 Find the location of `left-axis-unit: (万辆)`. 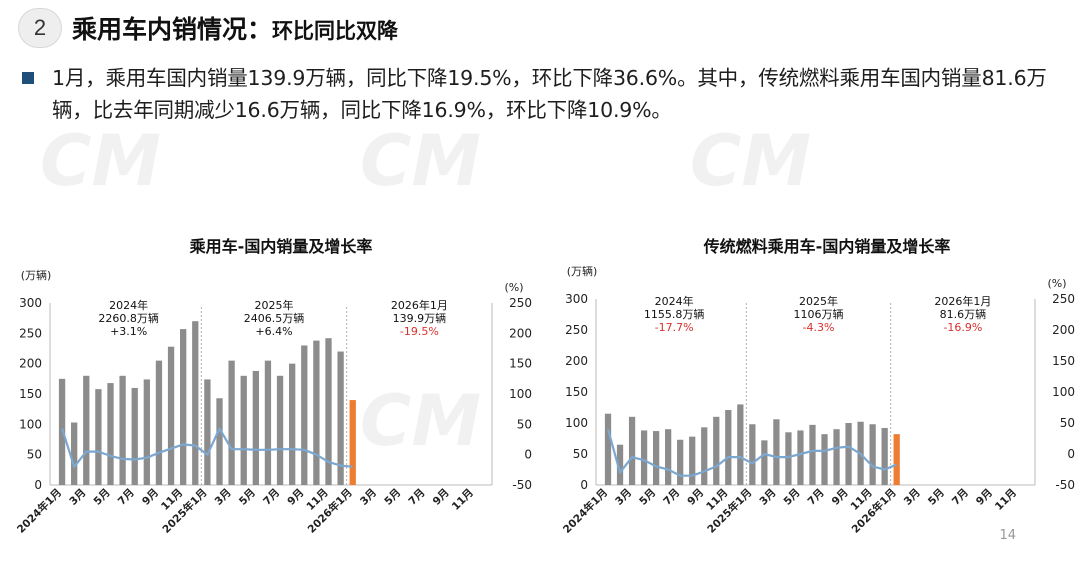

left-axis-unit: (万辆) is located at coordinates (582, 271).